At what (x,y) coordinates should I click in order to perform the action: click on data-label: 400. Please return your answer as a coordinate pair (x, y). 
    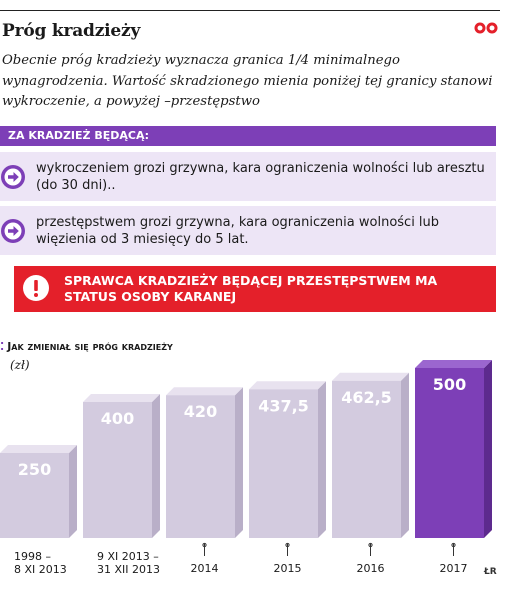
    Looking at the image, I should click on (117, 418).